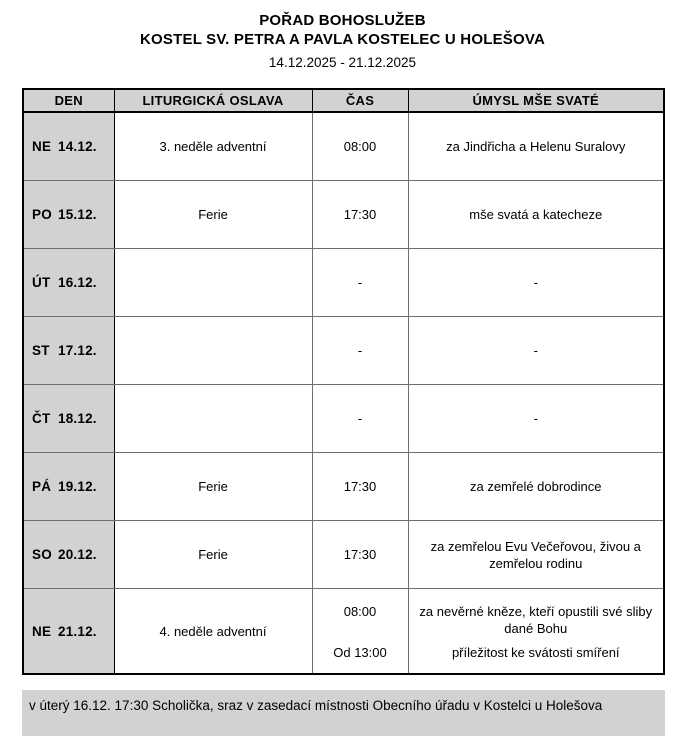 The image size is (685, 756). Describe the element at coordinates (536, 214) in the screenshot. I see `cell-intention: mše svatá a katecheze` at that location.